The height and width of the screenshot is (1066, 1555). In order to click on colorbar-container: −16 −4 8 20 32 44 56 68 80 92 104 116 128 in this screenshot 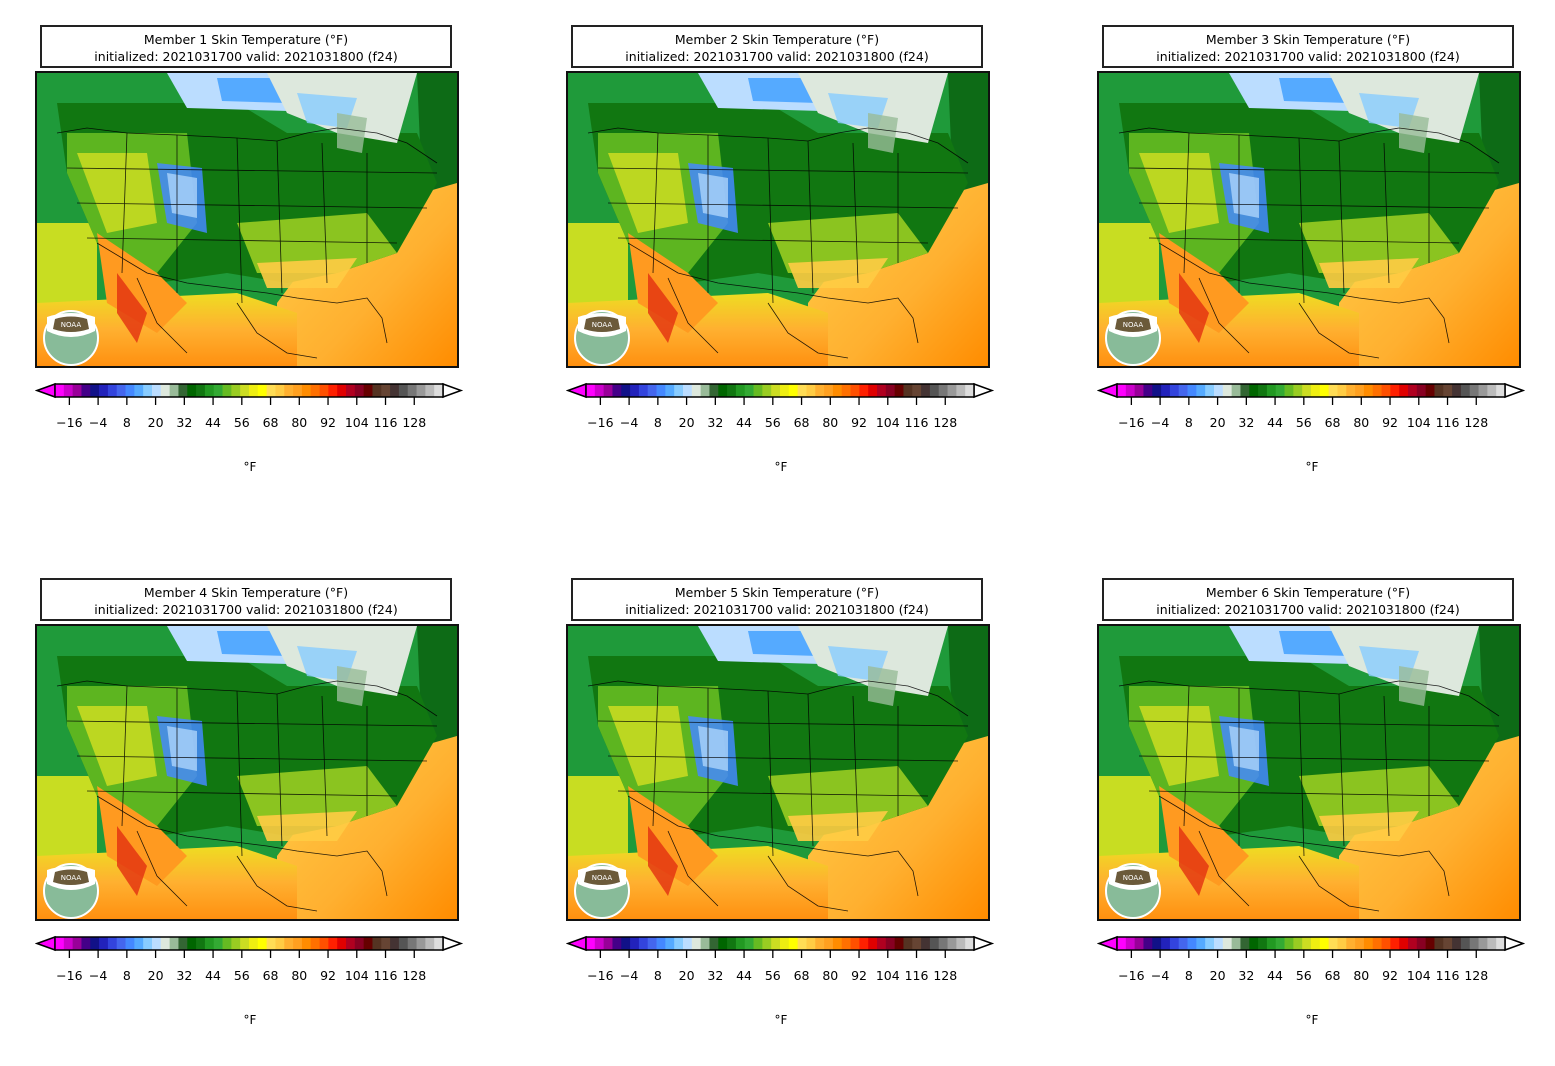, I will do `click(249, 993)`.